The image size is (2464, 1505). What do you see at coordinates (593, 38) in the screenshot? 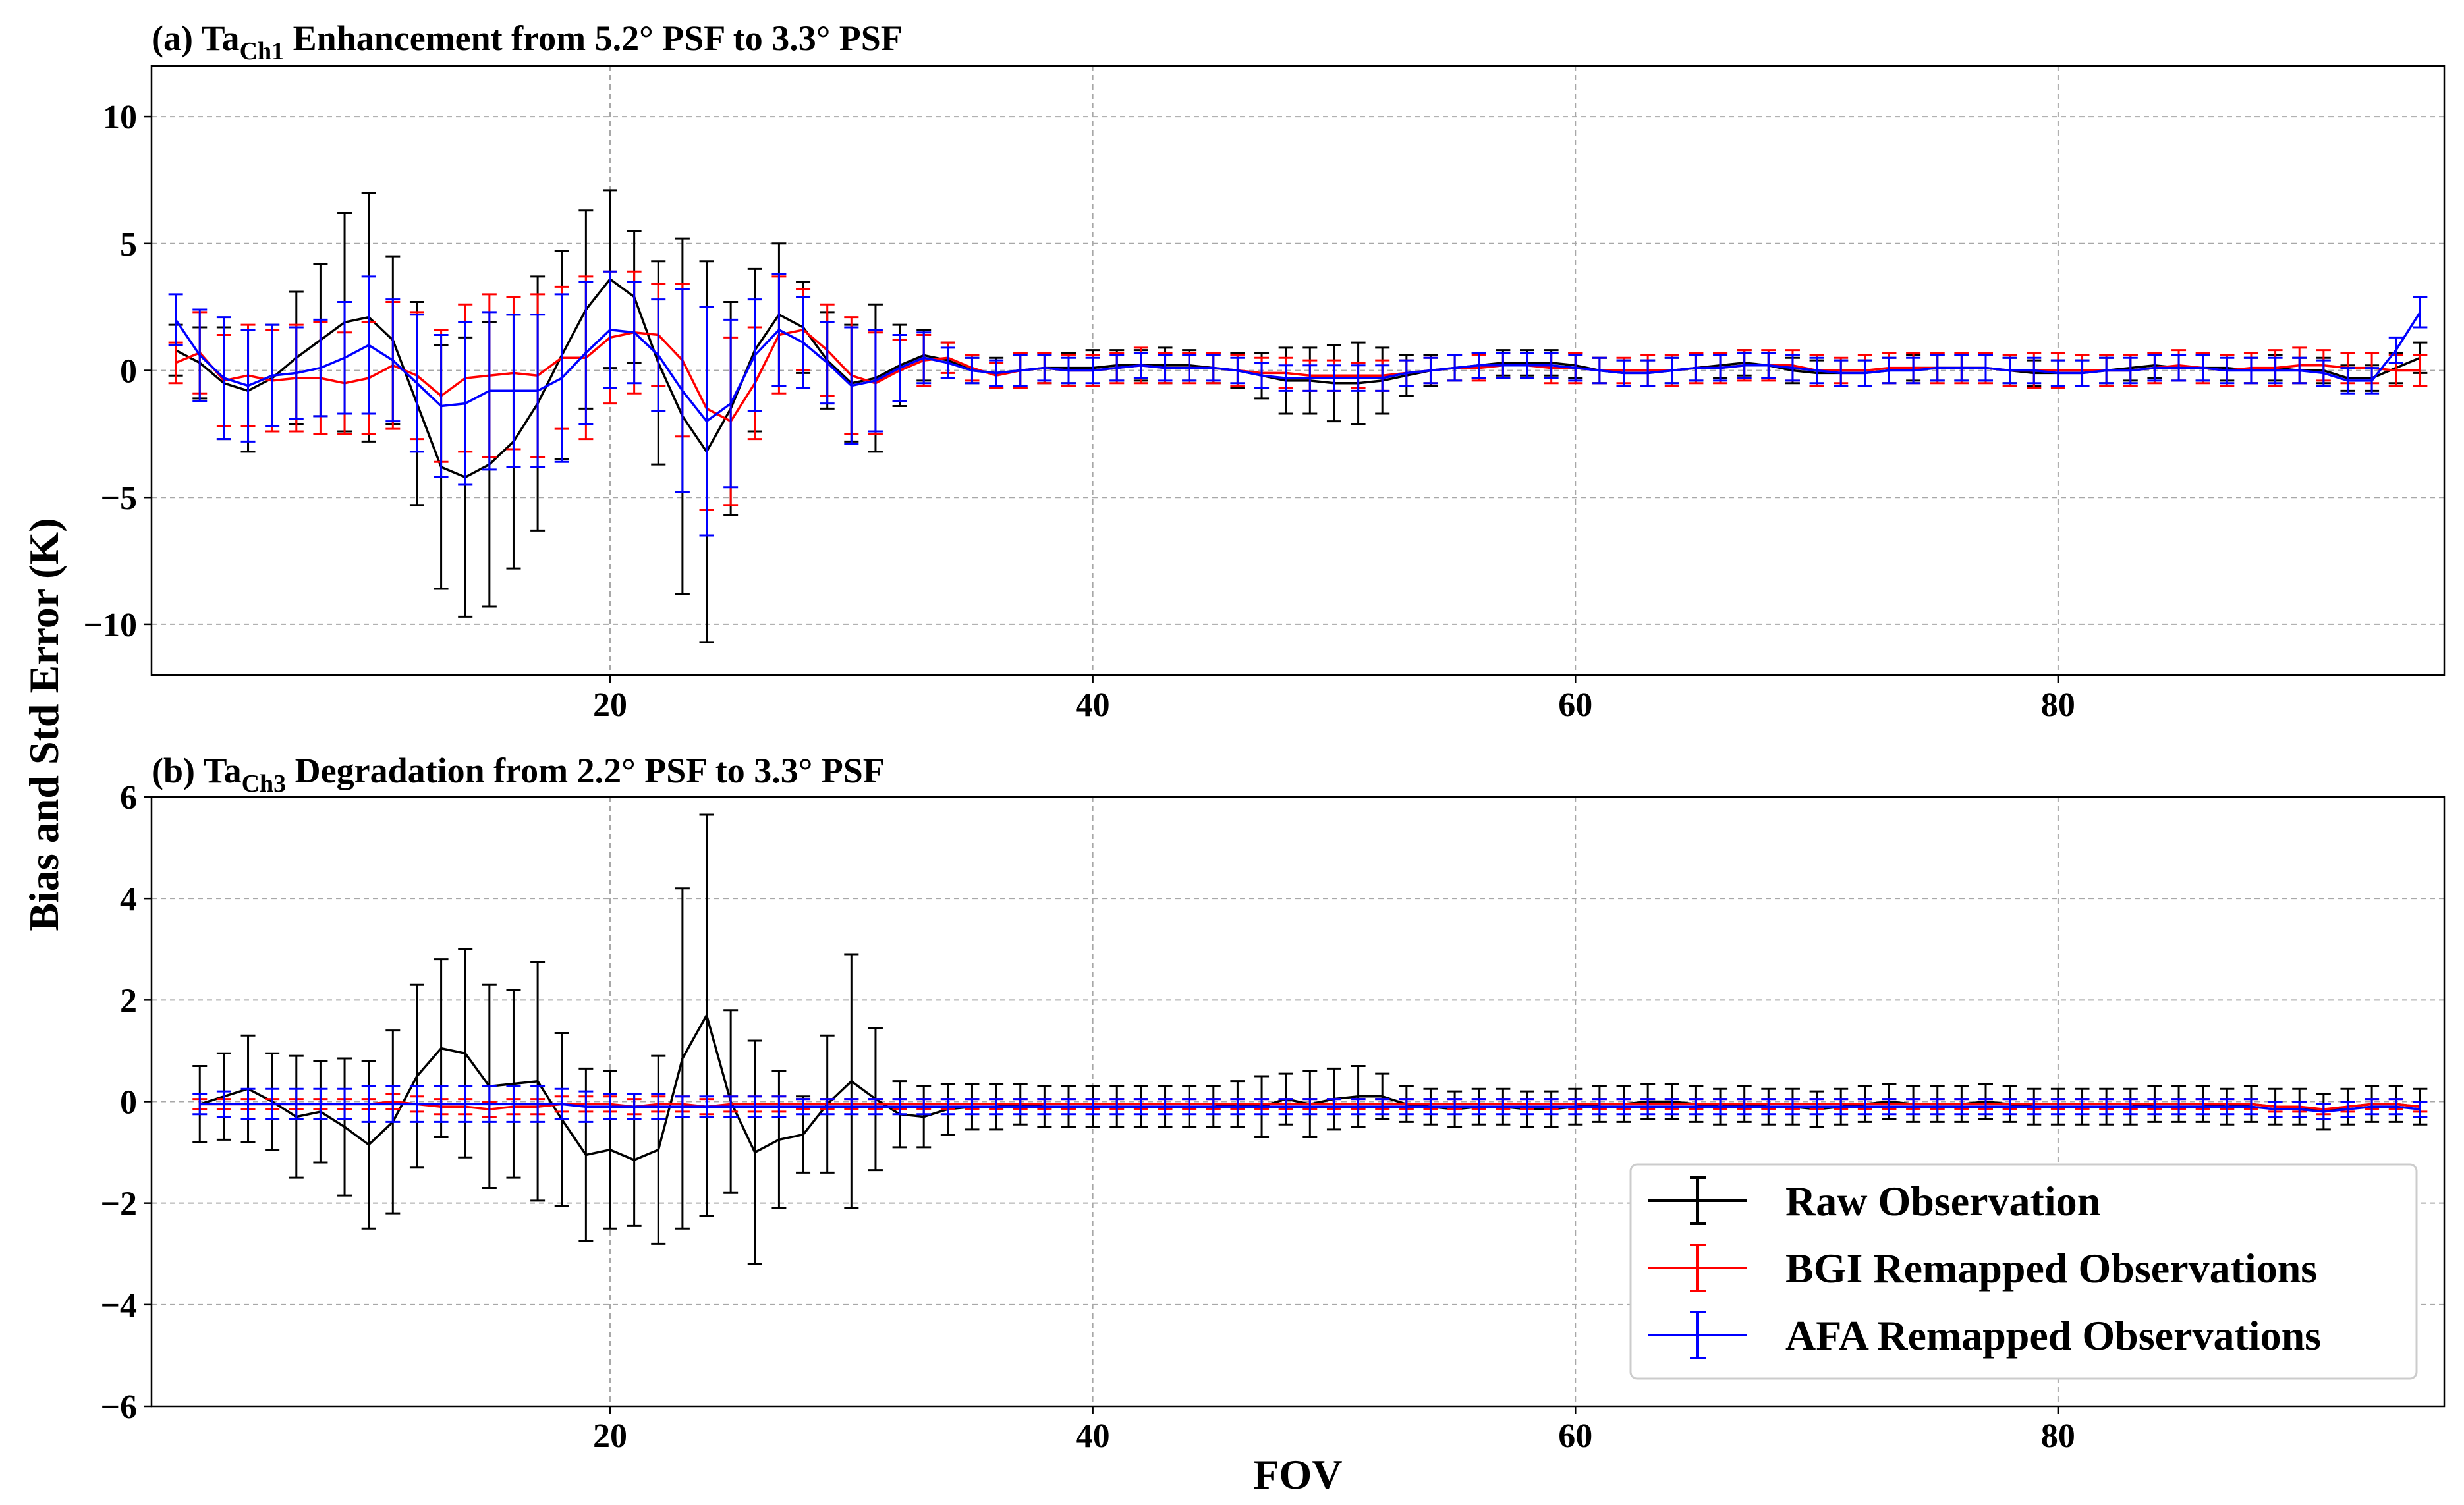
I see `panel-a-title-rest: Enhancement from 5.2° PSF to 3.3° PSF` at bounding box center [593, 38].